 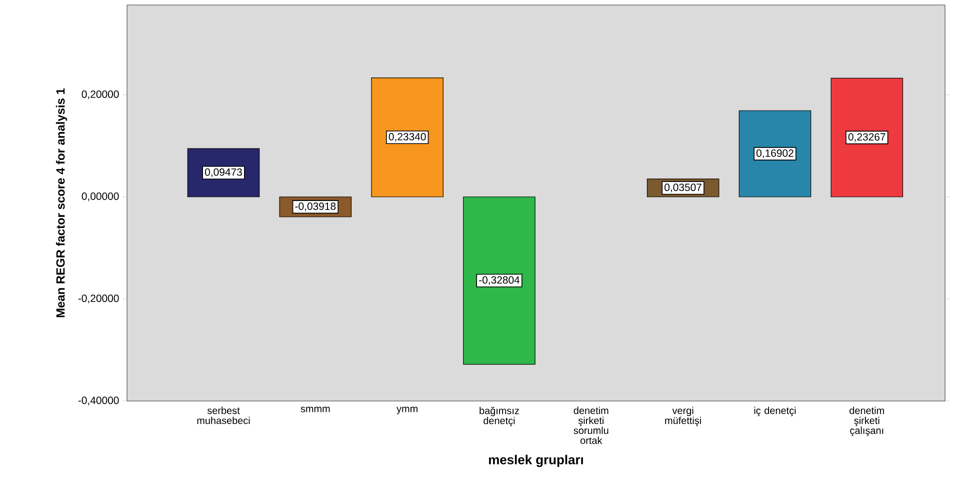 I want to click on data-label: 0,23267, so click(x=867, y=137).